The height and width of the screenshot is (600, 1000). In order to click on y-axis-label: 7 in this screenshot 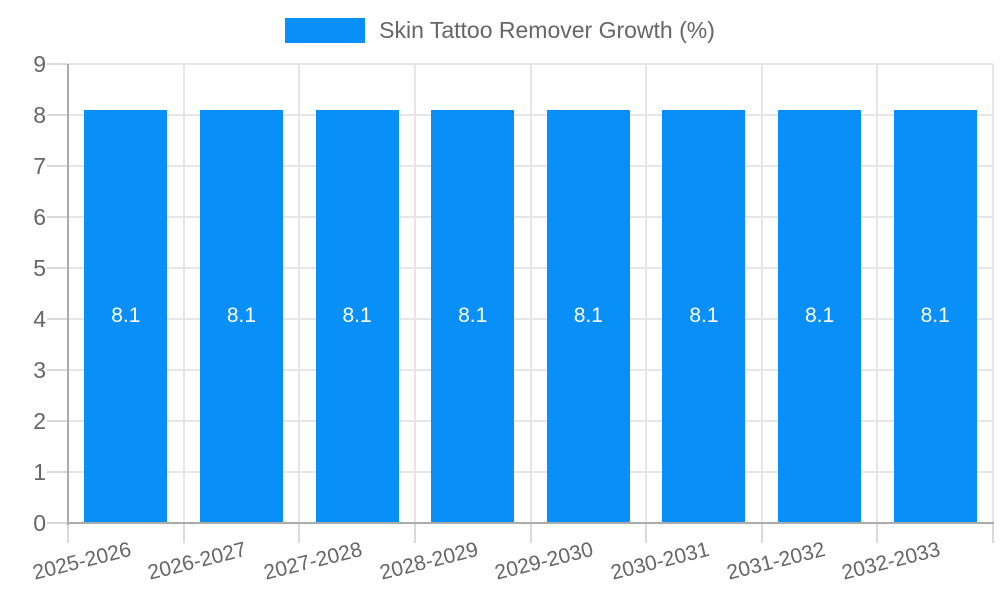, I will do `click(39, 166)`.